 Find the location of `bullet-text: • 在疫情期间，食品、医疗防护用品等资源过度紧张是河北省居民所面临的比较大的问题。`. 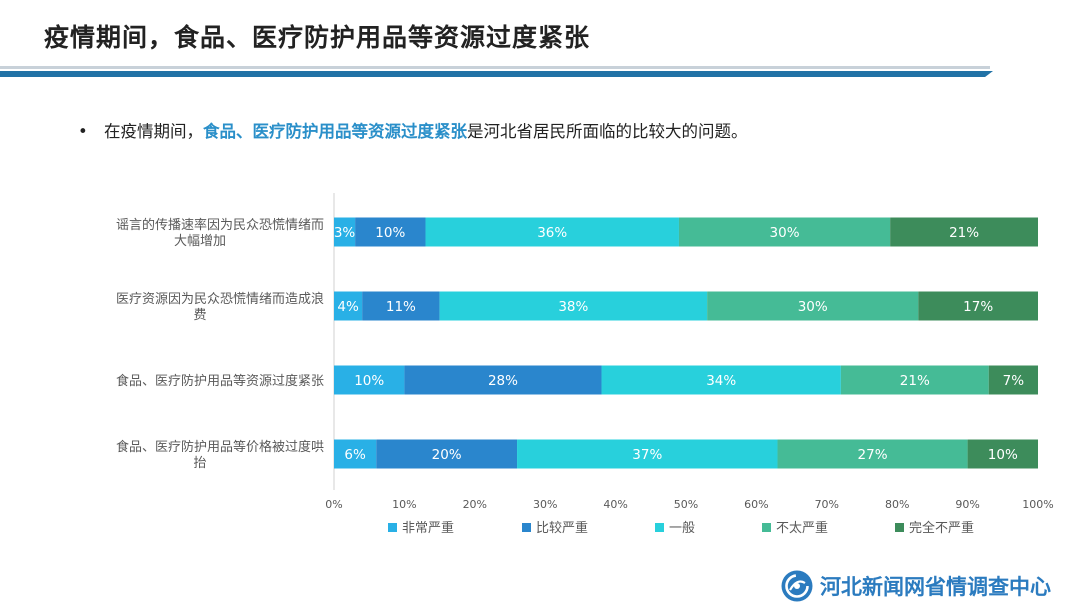

bullet-text: • 在疫情期间，食品、医疗防护用品等资源过度紧张是河北省居民所面临的比较大的问题。 is located at coordinates (413, 130).